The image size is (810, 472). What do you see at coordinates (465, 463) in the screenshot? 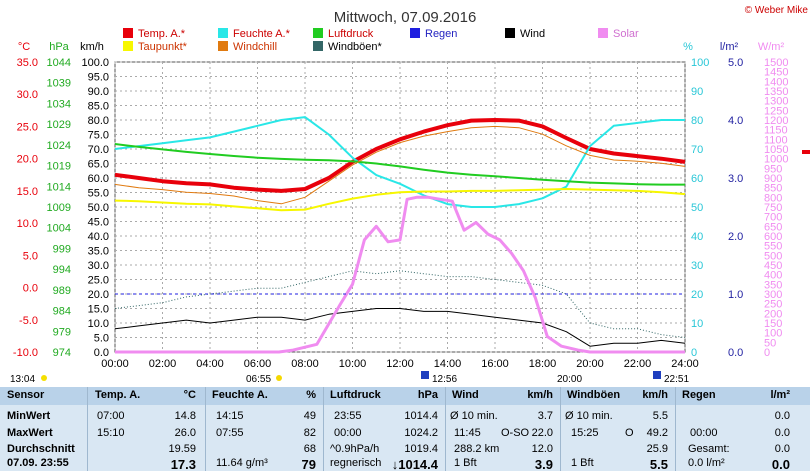
I see `wind-bft: 1 Bft` at bounding box center [465, 463].